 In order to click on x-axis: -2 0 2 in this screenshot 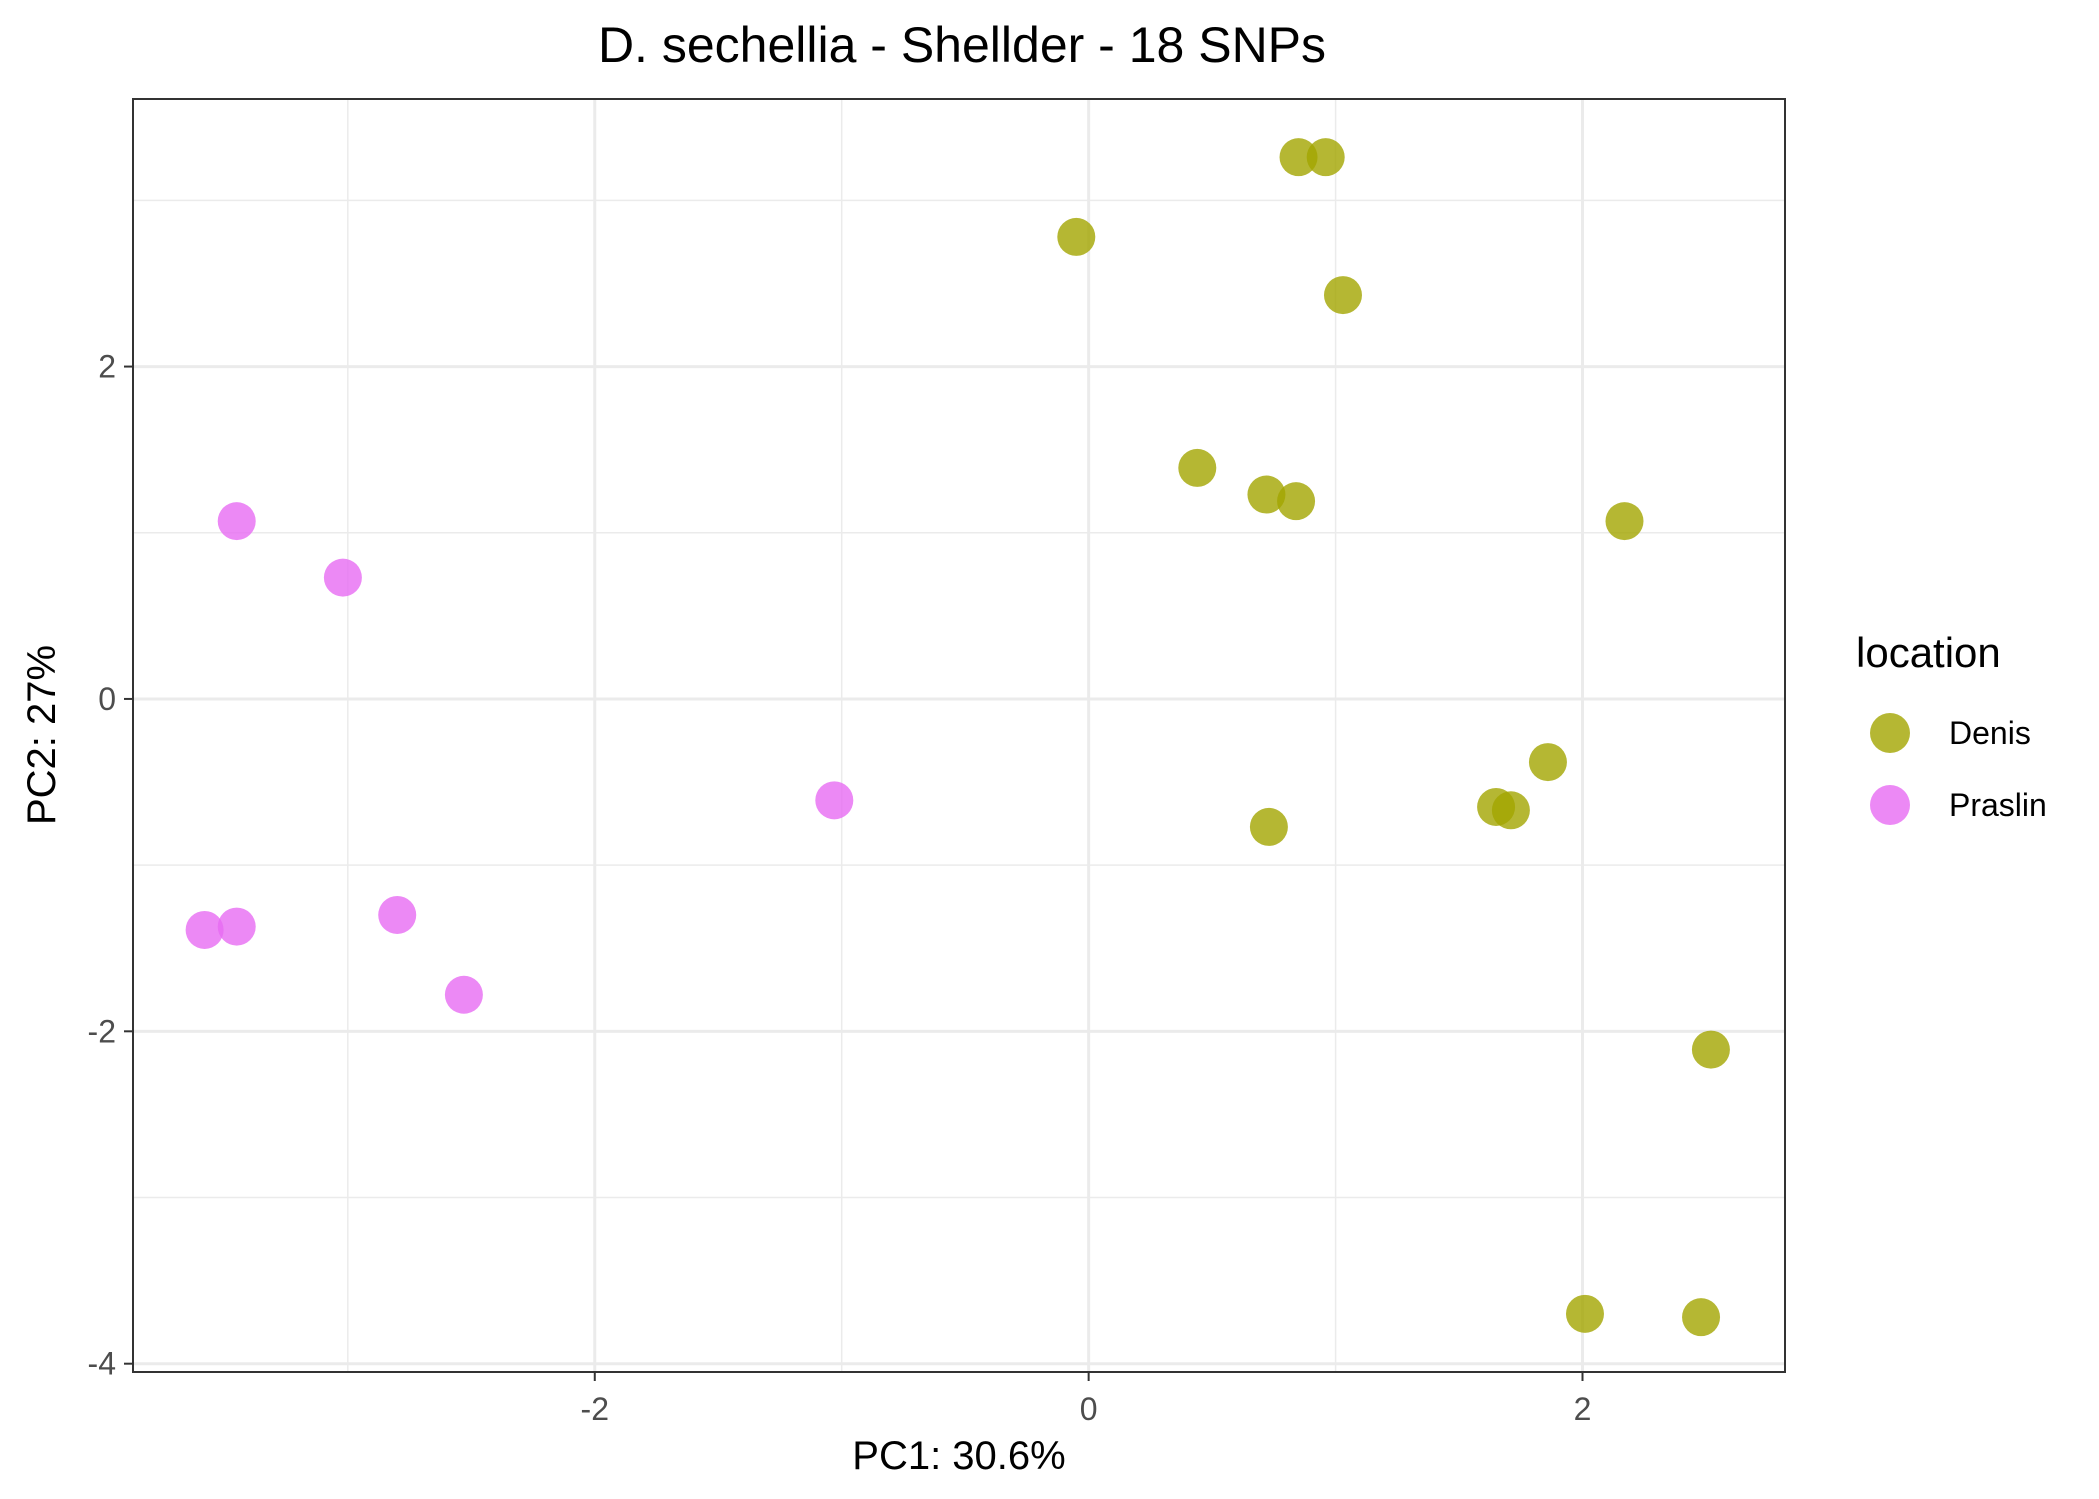, I will do `click(1086, 1399)`.